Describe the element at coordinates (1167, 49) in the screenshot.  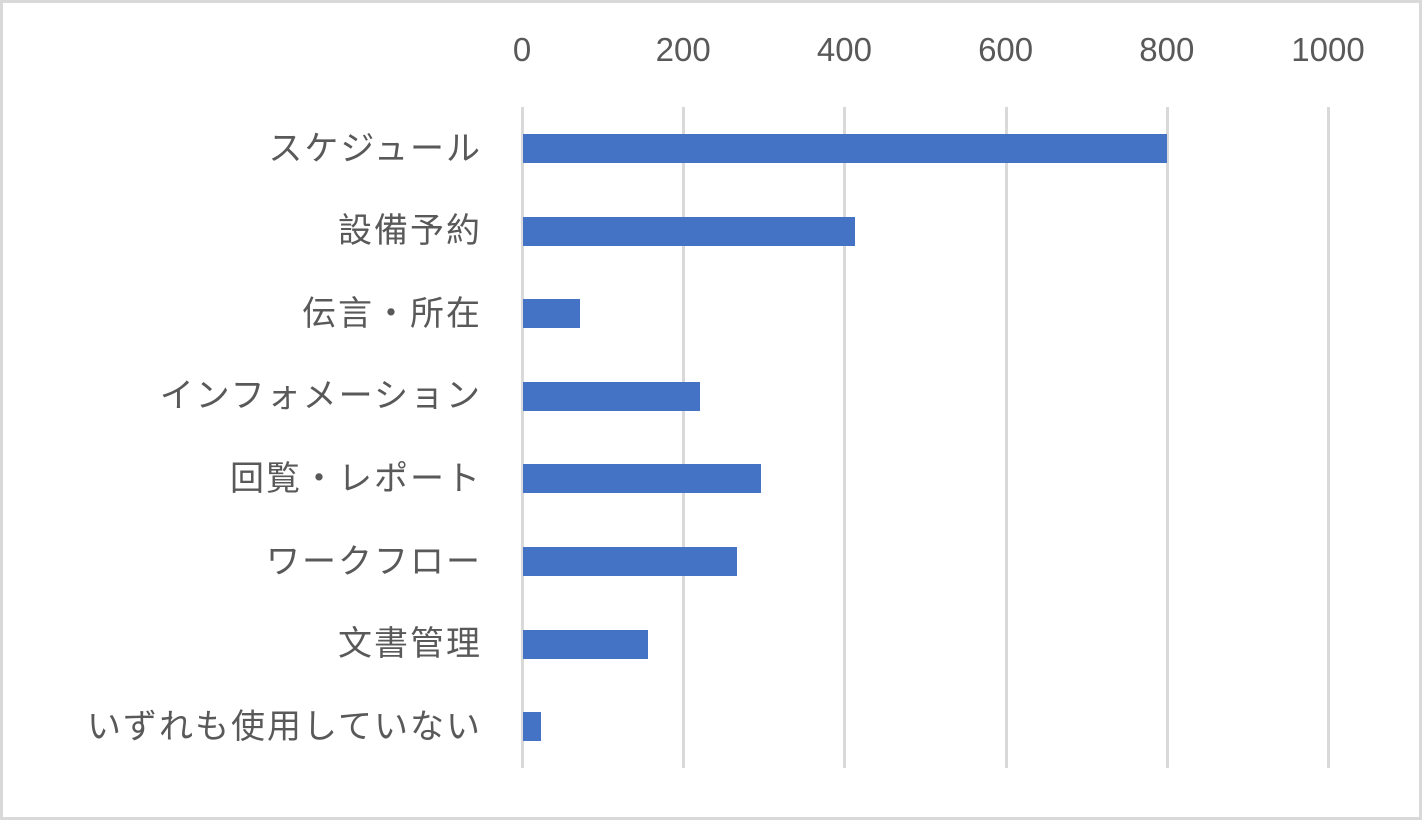
I see `x-tick-label: 800` at that location.